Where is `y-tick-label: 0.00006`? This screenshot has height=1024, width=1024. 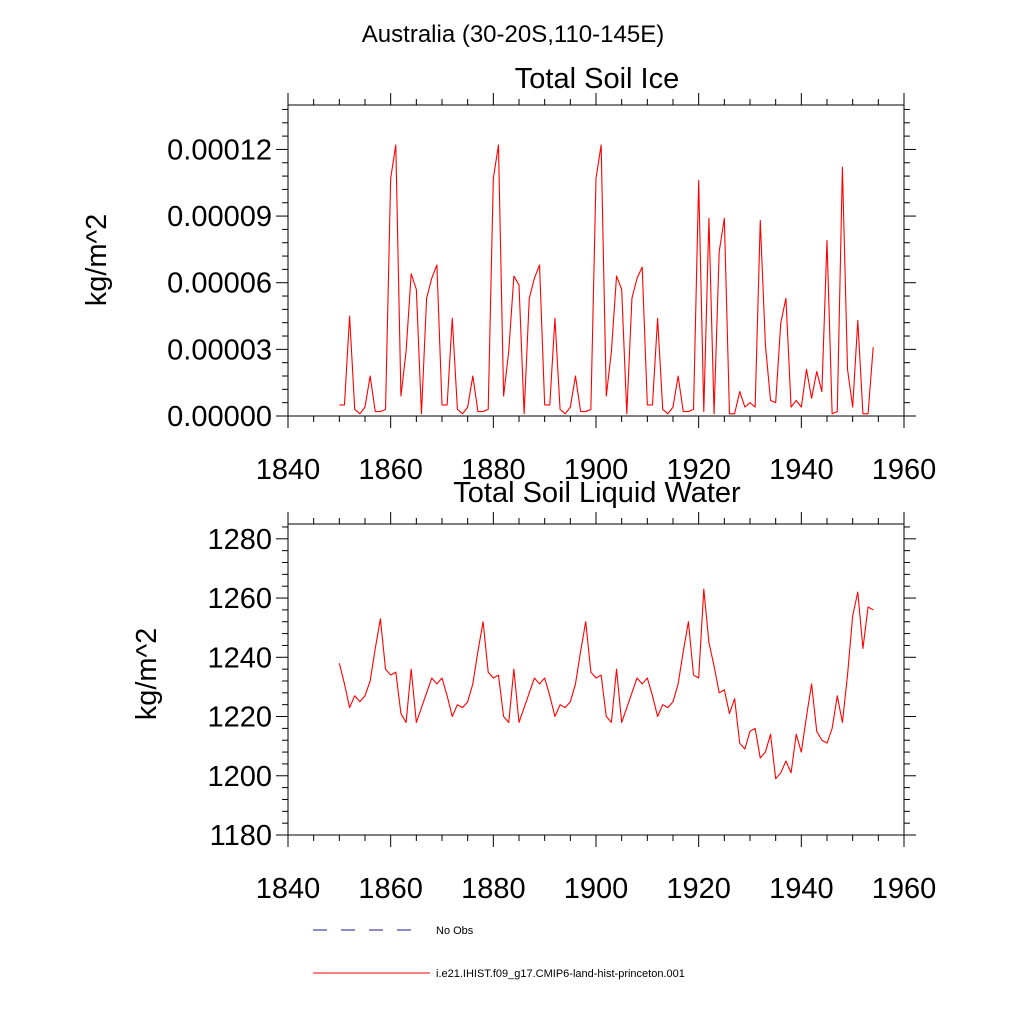
y-tick-label: 0.00006 is located at coordinates (219, 284).